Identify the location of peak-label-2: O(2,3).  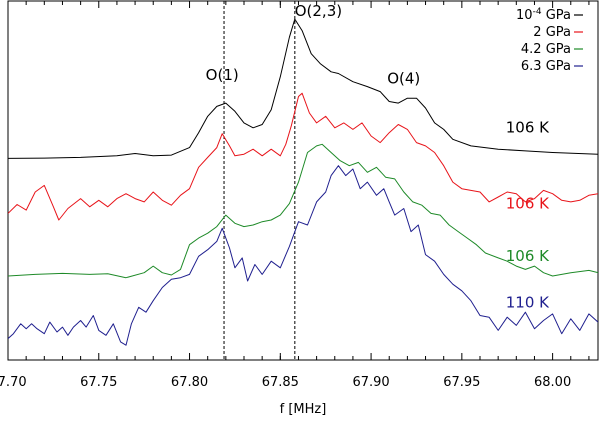
(318, 11).